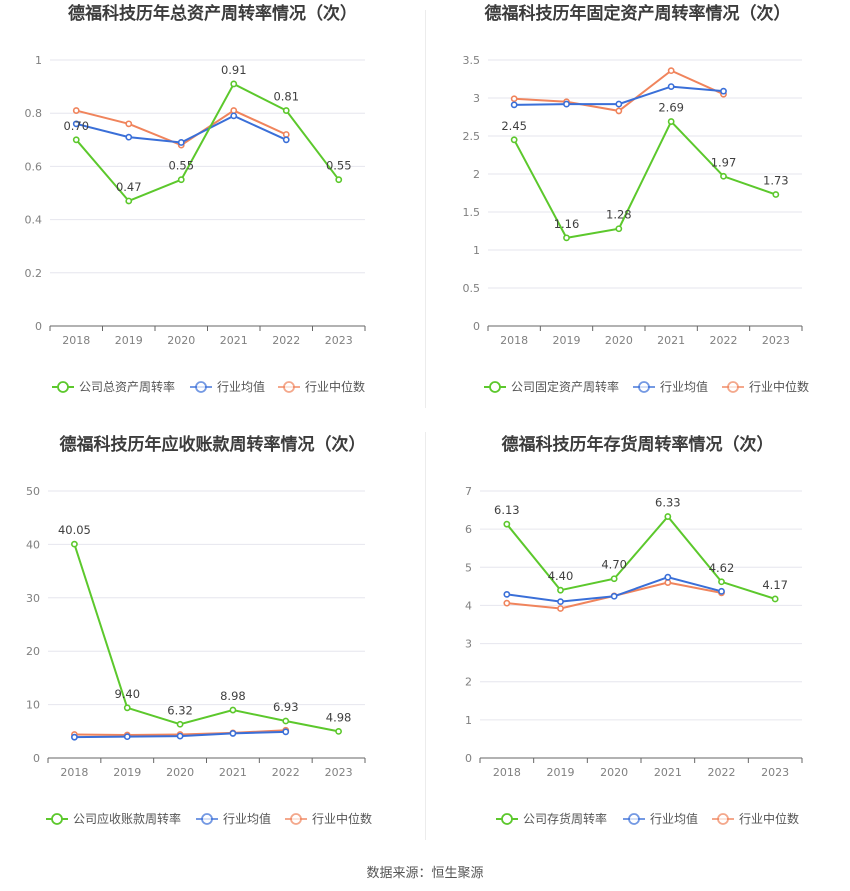 This screenshot has height=891, width=850. I want to click on legend-label: 公司总资产周转率, so click(127, 386).